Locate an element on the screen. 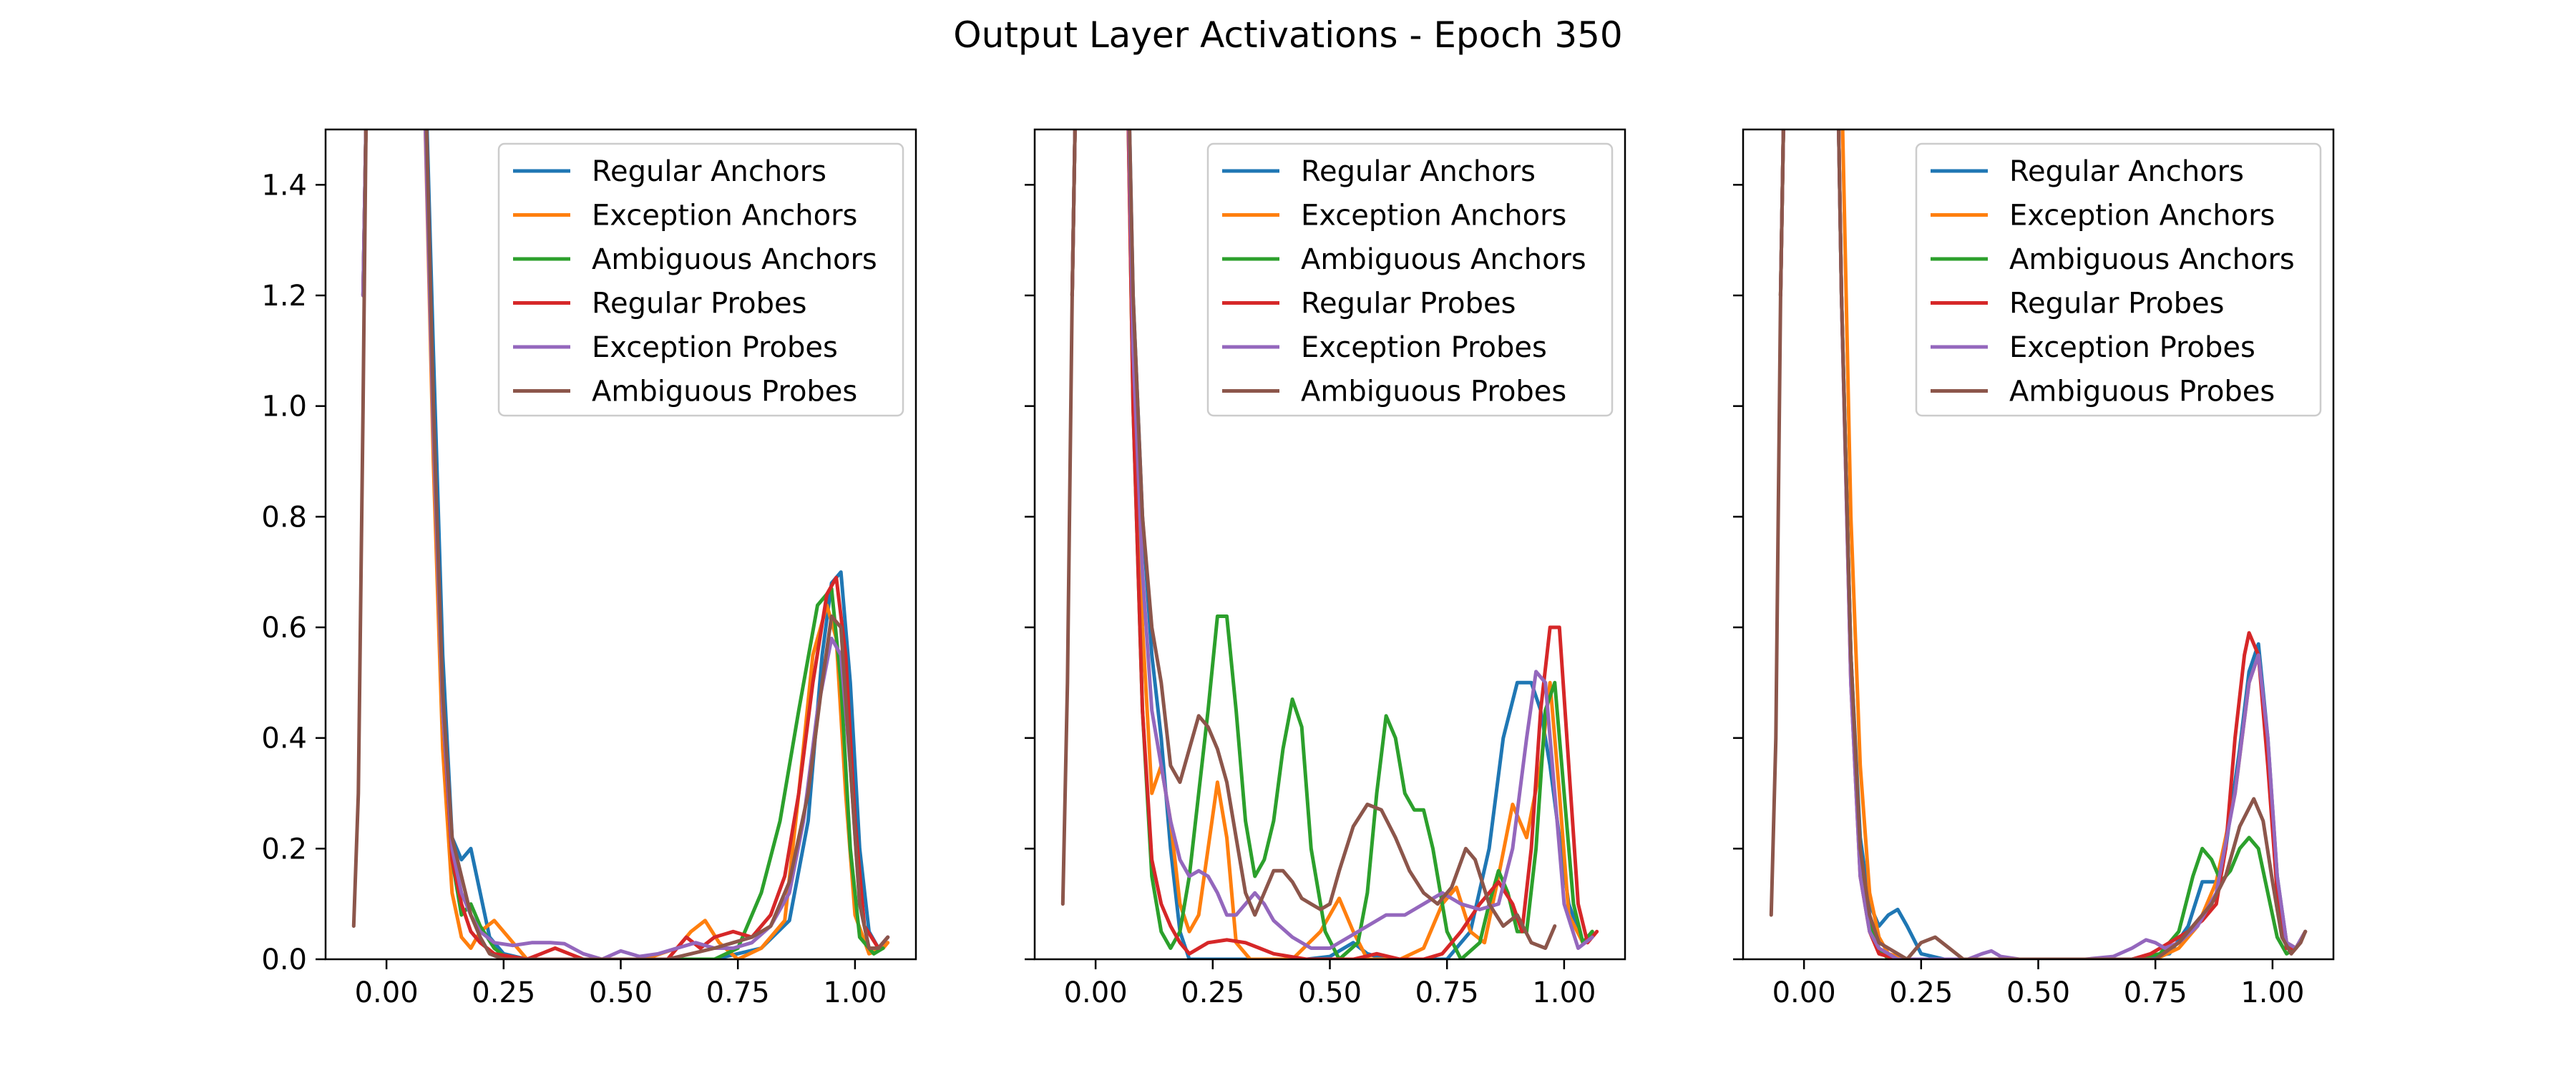 This screenshot has height=1073, width=2576. y-tick-label: 0.6 is located at coordinates (284, 628).